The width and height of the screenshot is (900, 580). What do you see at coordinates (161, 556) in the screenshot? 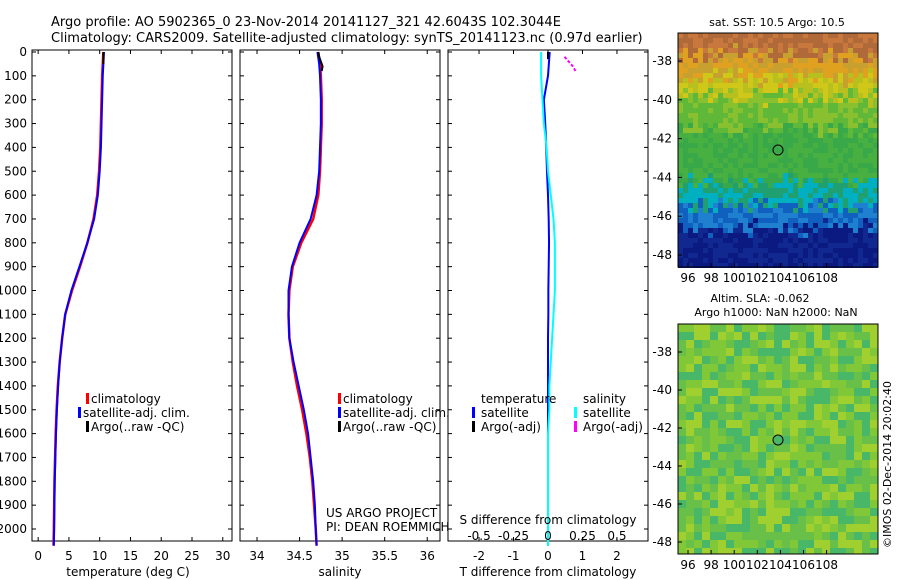
I see `x-tick-label: 20` at bounding box center [161, 556].